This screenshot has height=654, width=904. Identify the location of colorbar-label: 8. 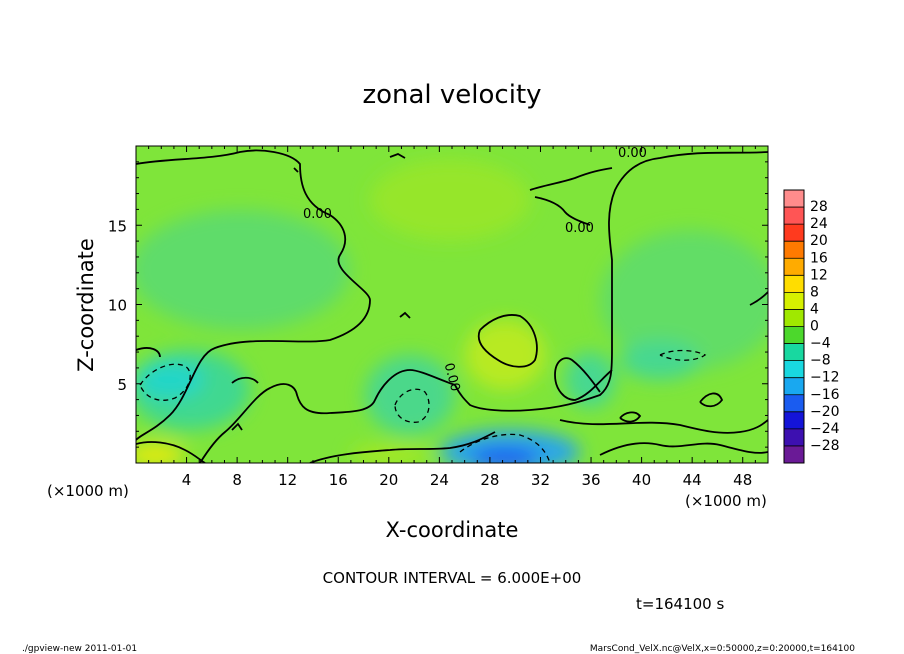
(814, 292).